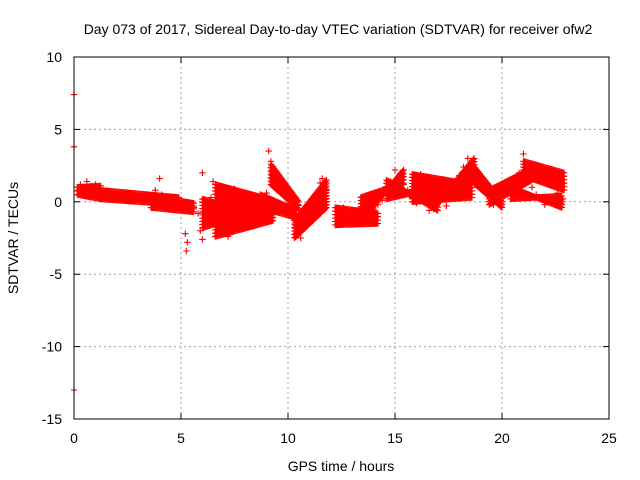 This screenshot has width=640, height=480. Describe the element at coordinates (54, 57) in the screenshot. I see `y-tick-label: 10` at that location.